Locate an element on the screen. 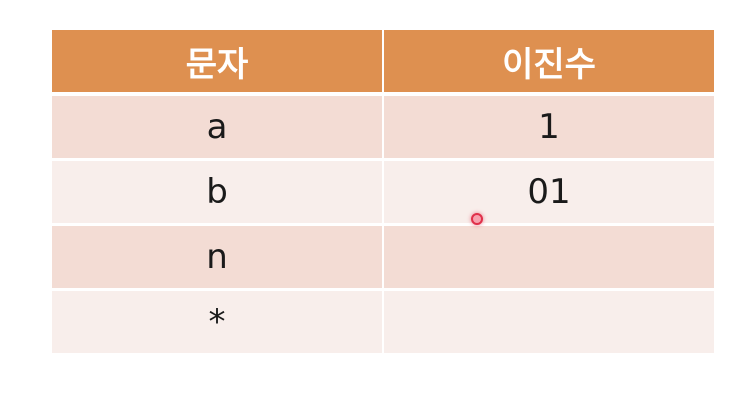  laser-pointer-icon is located at coordinates (477, 219).